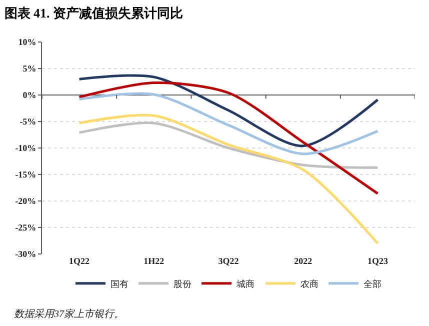  Describe the element at coordinates (79, 261) in the screenshot. I see `x-tick-label: 1Q22` at that location.